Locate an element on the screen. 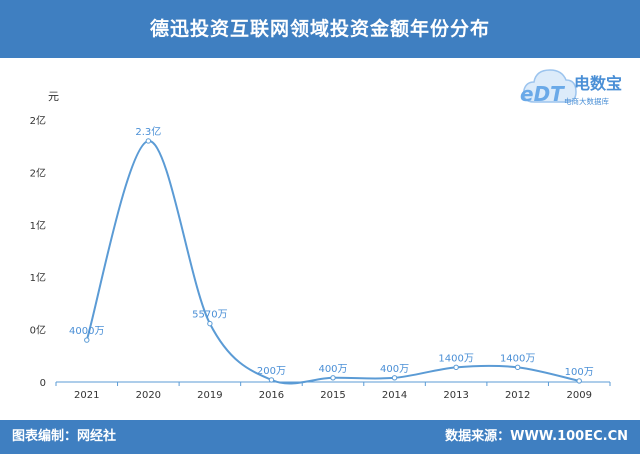 Image resolution: width=640 pixels, height=454 pixels. data-label: 5570万 is located at coordinates (209, 315).